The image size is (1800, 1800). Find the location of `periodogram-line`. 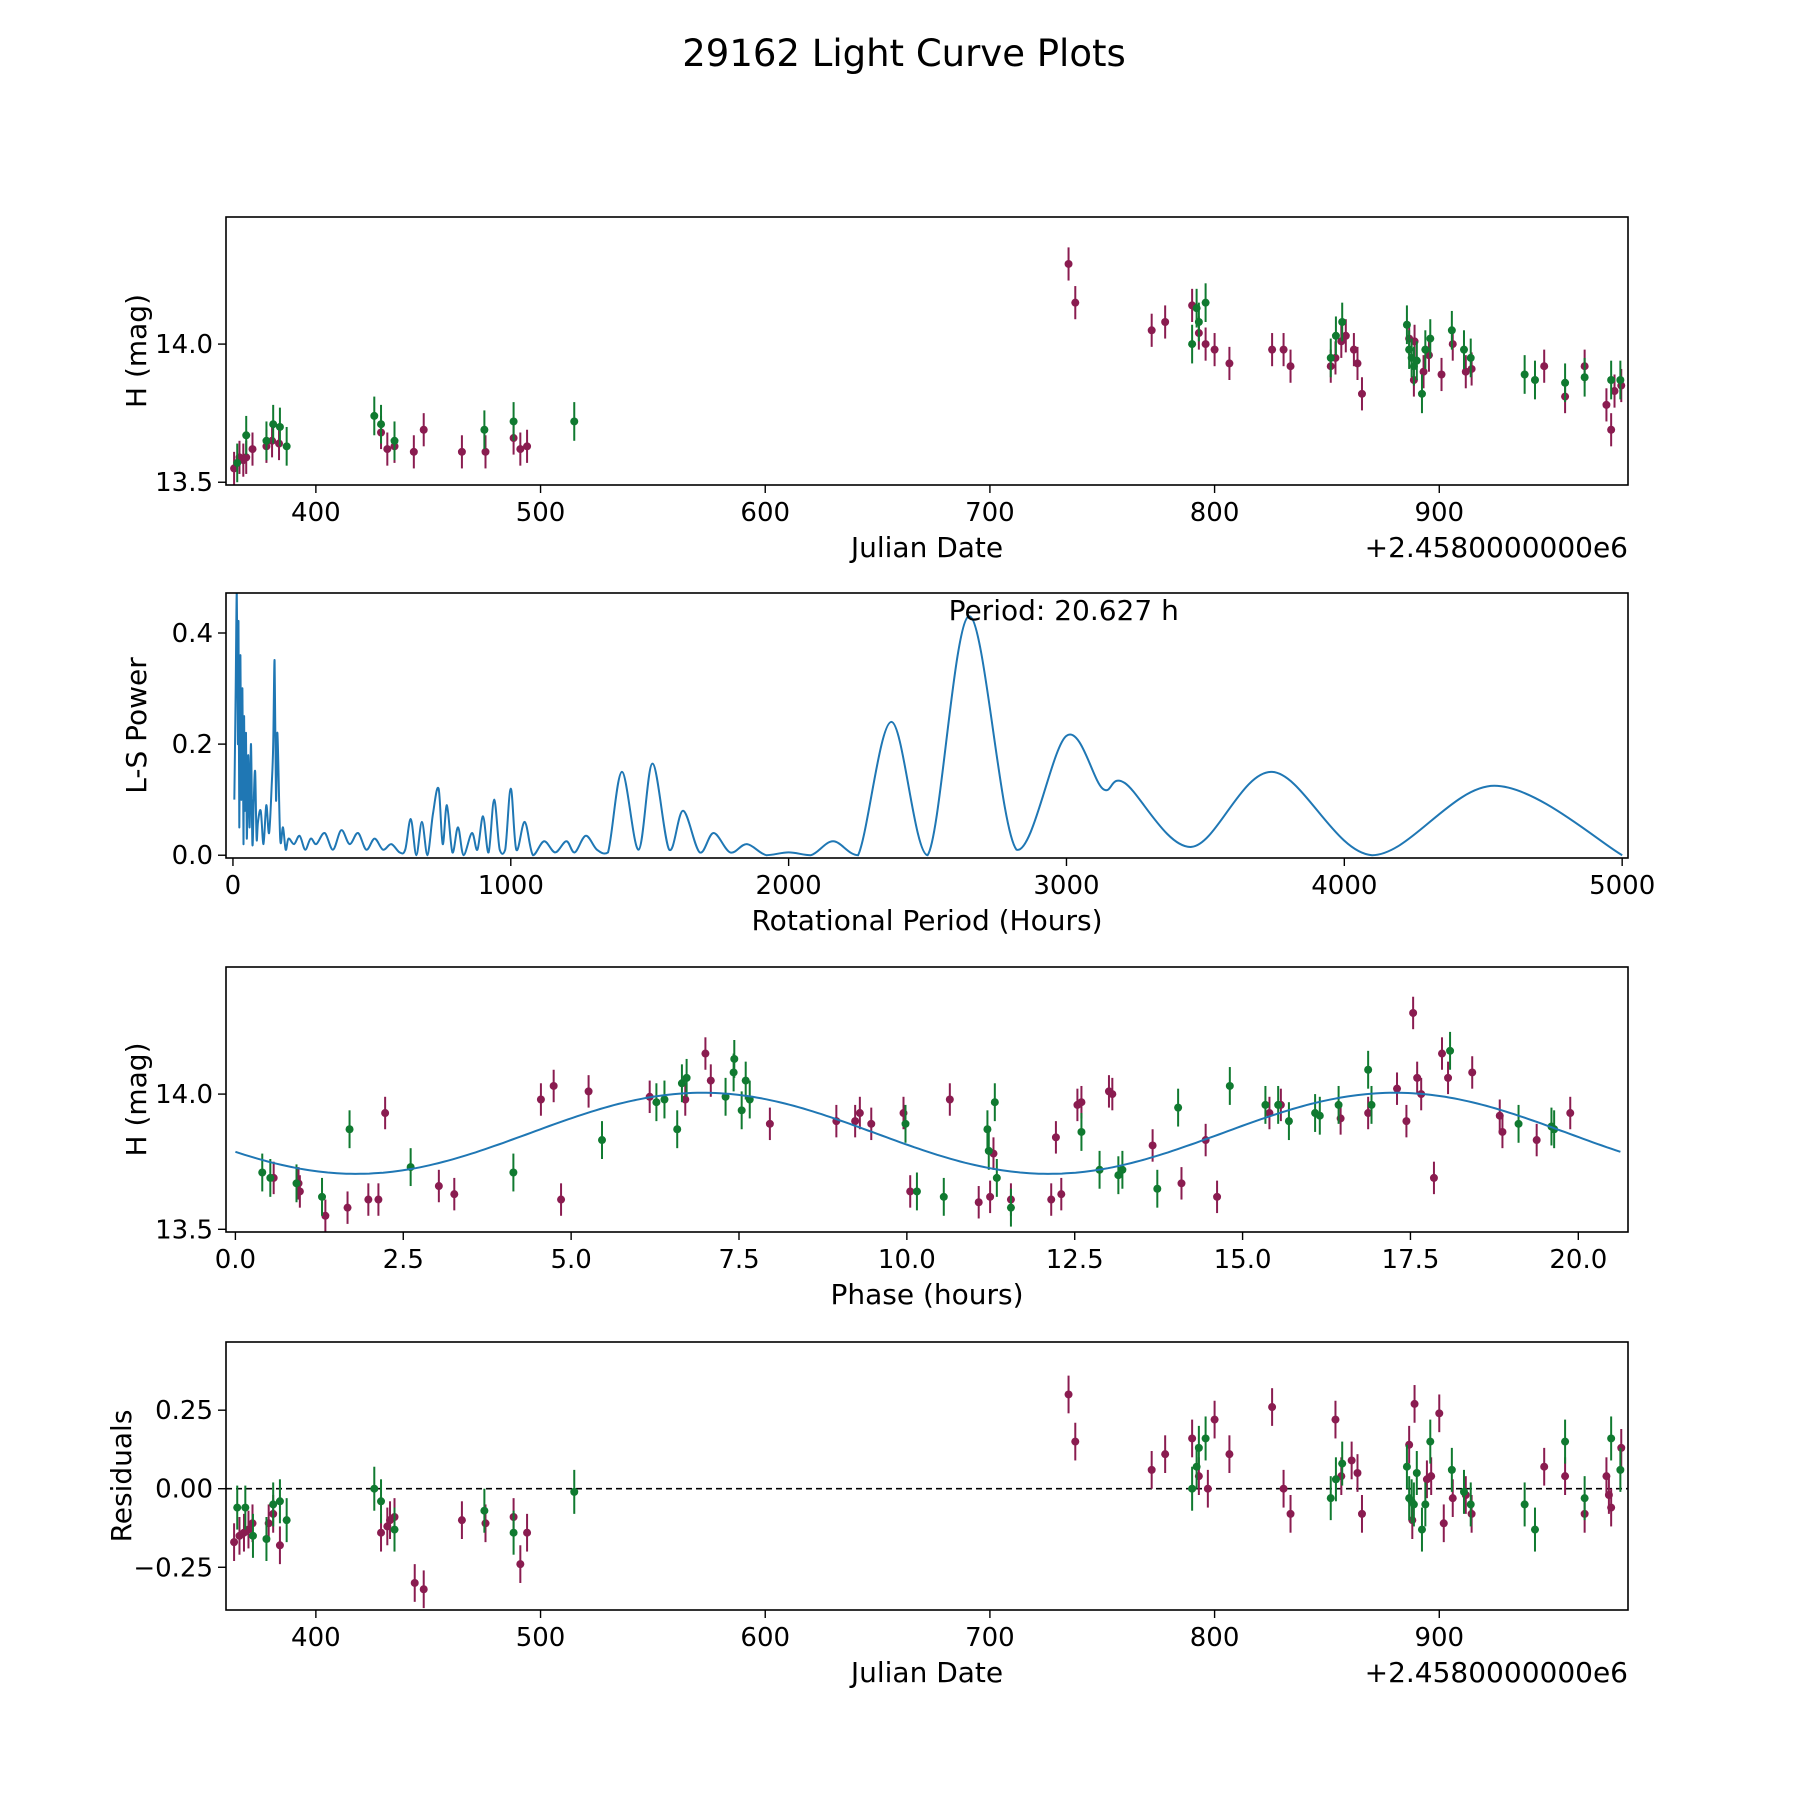

periodogram-line is located at coordinates (928, 725).